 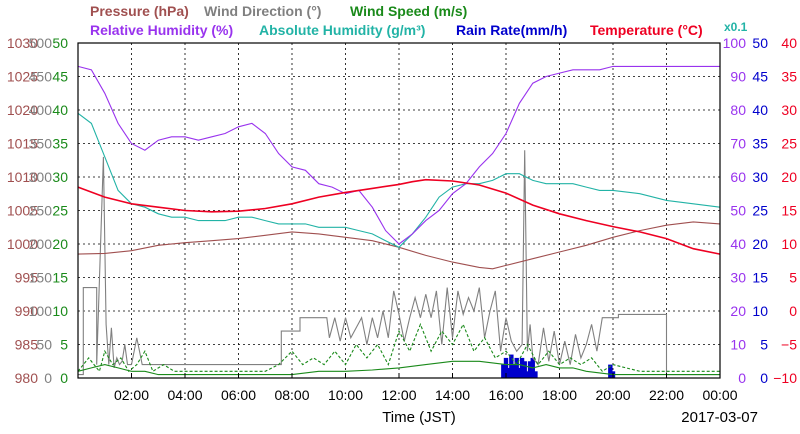 I want to click on temperature-tick-label: 5, so click(x=793, y=278).